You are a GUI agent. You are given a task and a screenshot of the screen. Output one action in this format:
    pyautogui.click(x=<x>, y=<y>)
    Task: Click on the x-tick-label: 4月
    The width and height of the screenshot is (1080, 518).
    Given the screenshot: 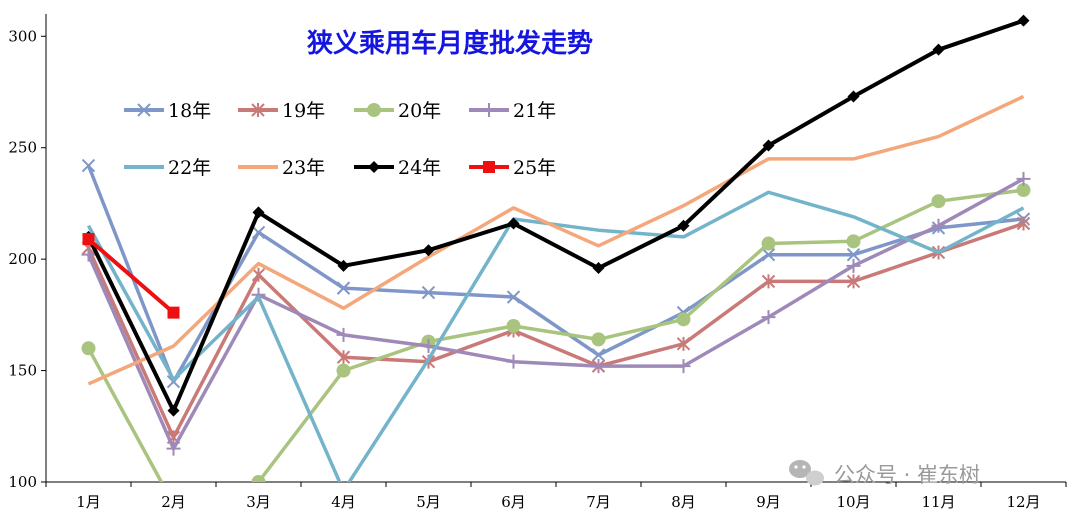 What is the action you would take?
    pyautogui.click(x=343, y=502)
    